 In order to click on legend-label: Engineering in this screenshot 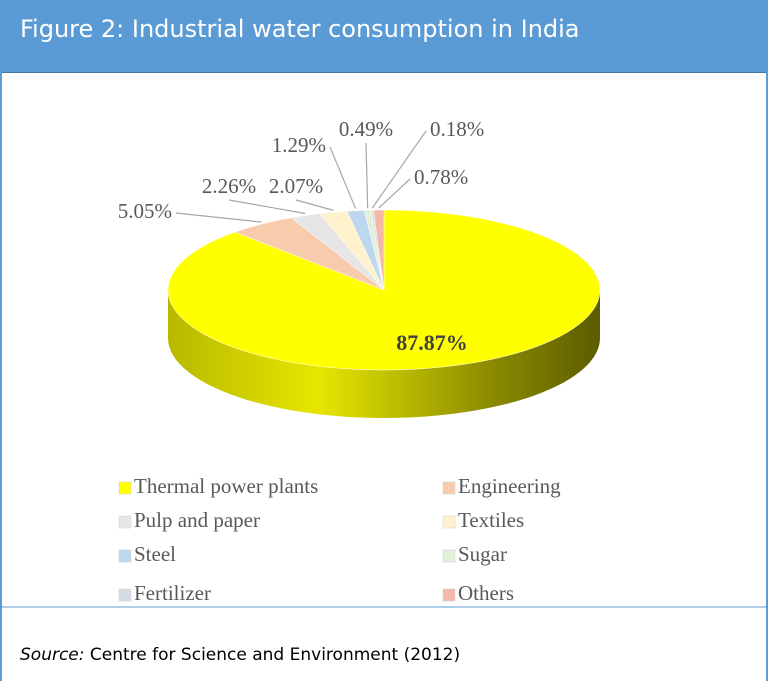, I will do `click(509, 486)`.